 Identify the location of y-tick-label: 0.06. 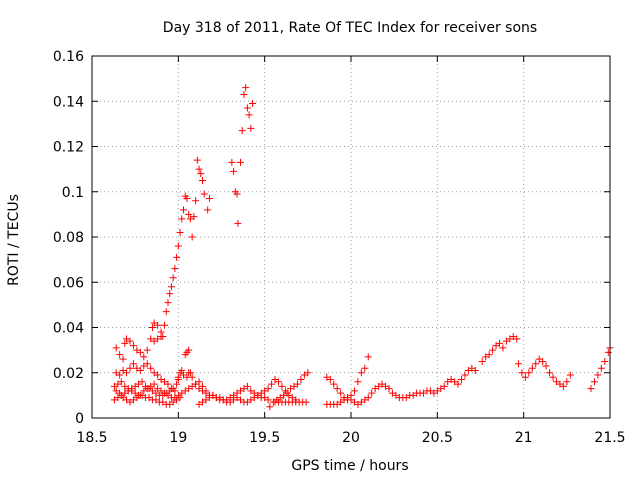
(68, 283).